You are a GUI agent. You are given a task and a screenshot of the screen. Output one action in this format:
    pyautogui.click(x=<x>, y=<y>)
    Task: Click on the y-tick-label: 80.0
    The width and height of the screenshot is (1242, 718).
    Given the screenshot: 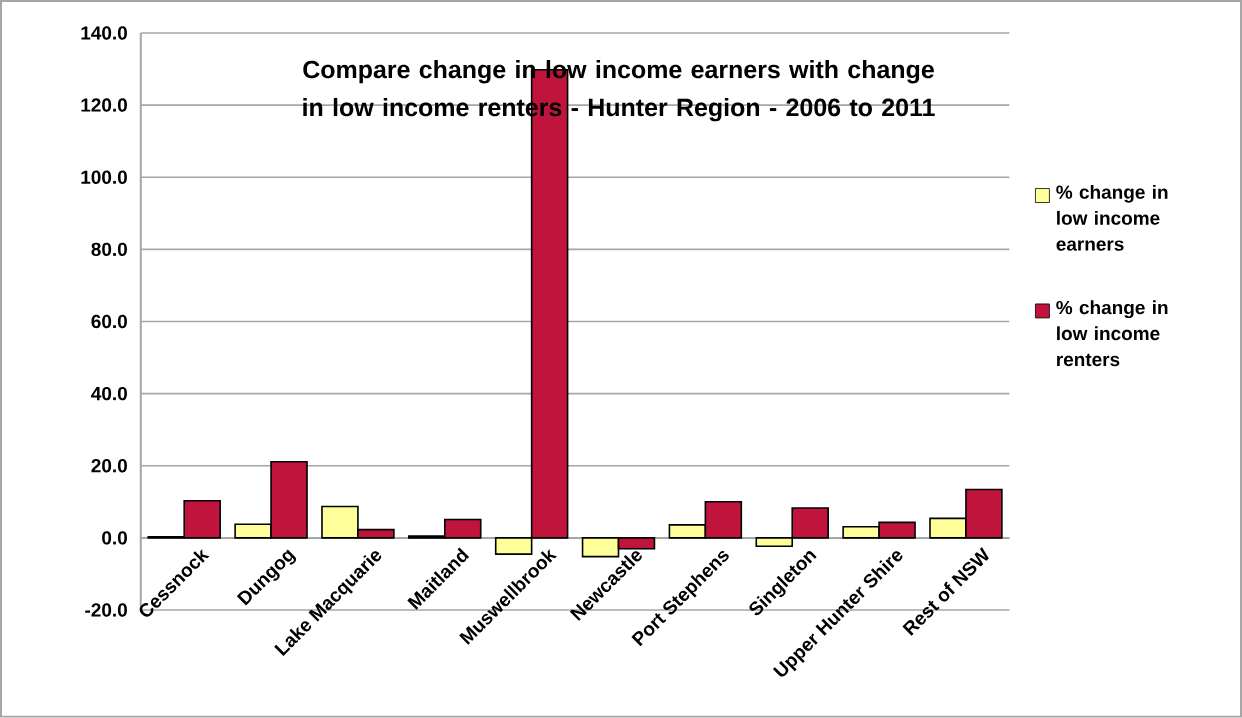 What is the action you would take?
    pyautogui.click(x=109, y=249)
    